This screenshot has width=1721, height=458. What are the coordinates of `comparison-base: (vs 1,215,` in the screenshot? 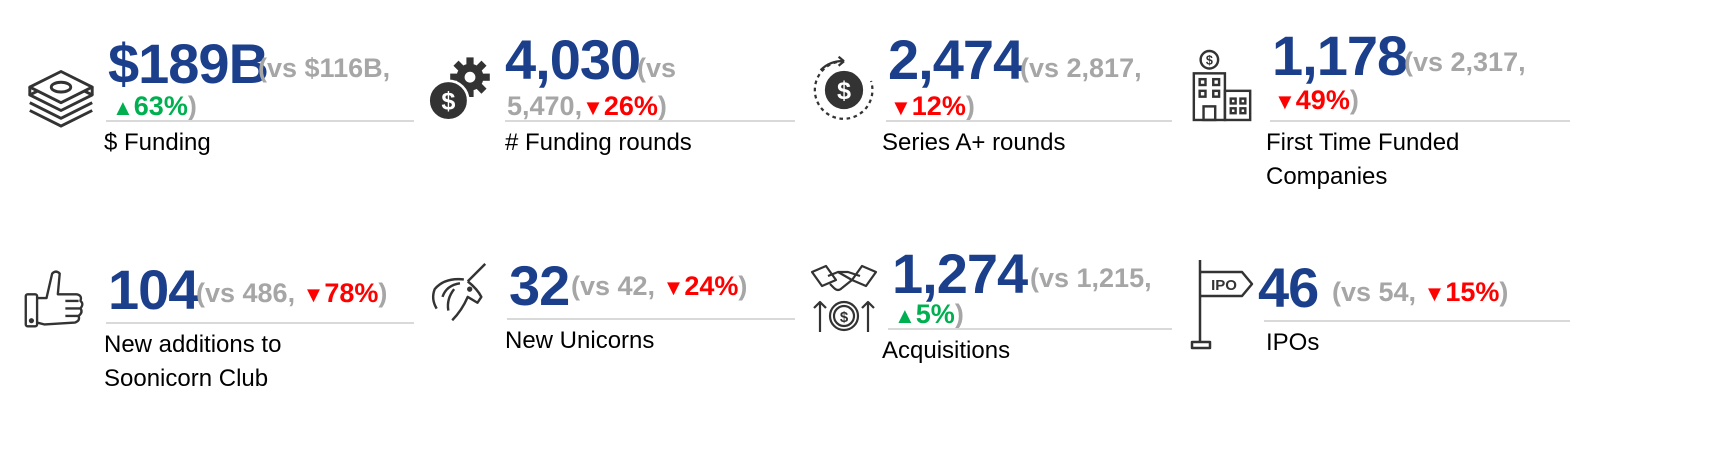 It's located at (1091, 278).